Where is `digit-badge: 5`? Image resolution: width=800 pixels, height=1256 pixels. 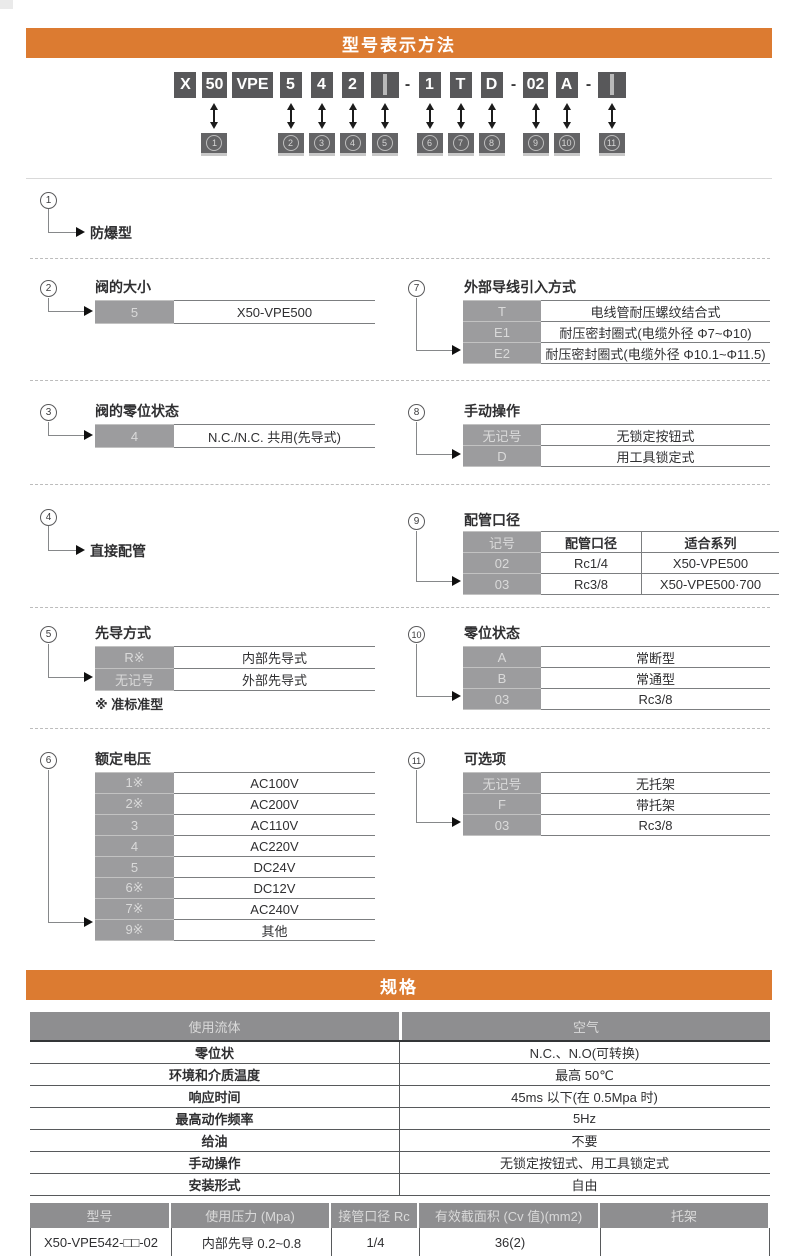 digit-badge: 5 is located at coordinates (384, 144).